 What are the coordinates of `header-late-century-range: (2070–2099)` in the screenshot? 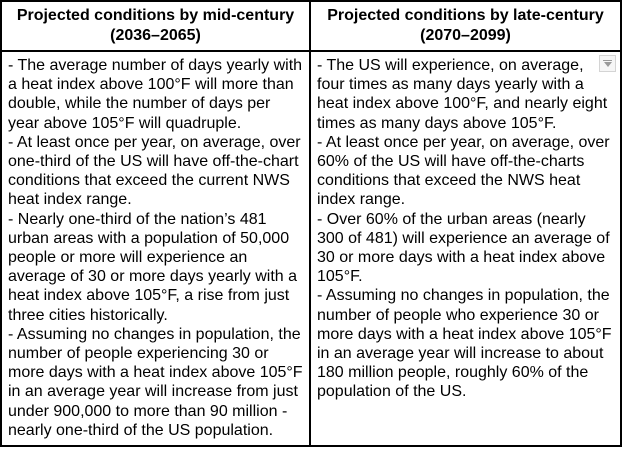 It's located at (465, 35).